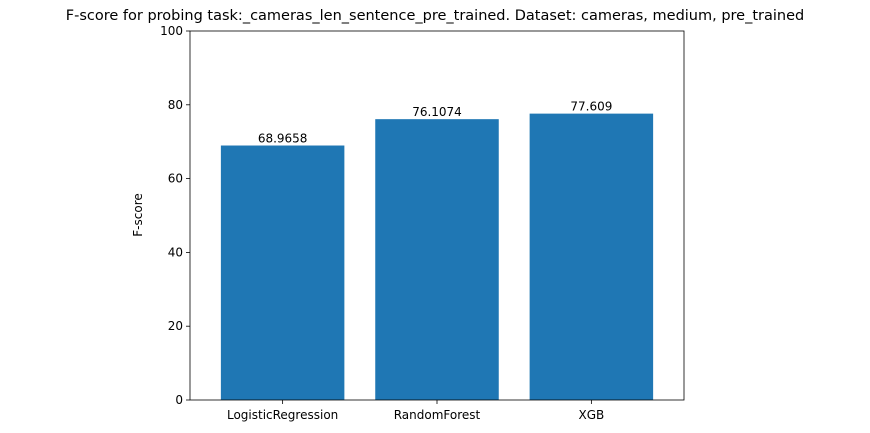 Image resolution: width=870 pixels, height=433 pixels. I want to click on bar-logisticregression, so click(282, 272).